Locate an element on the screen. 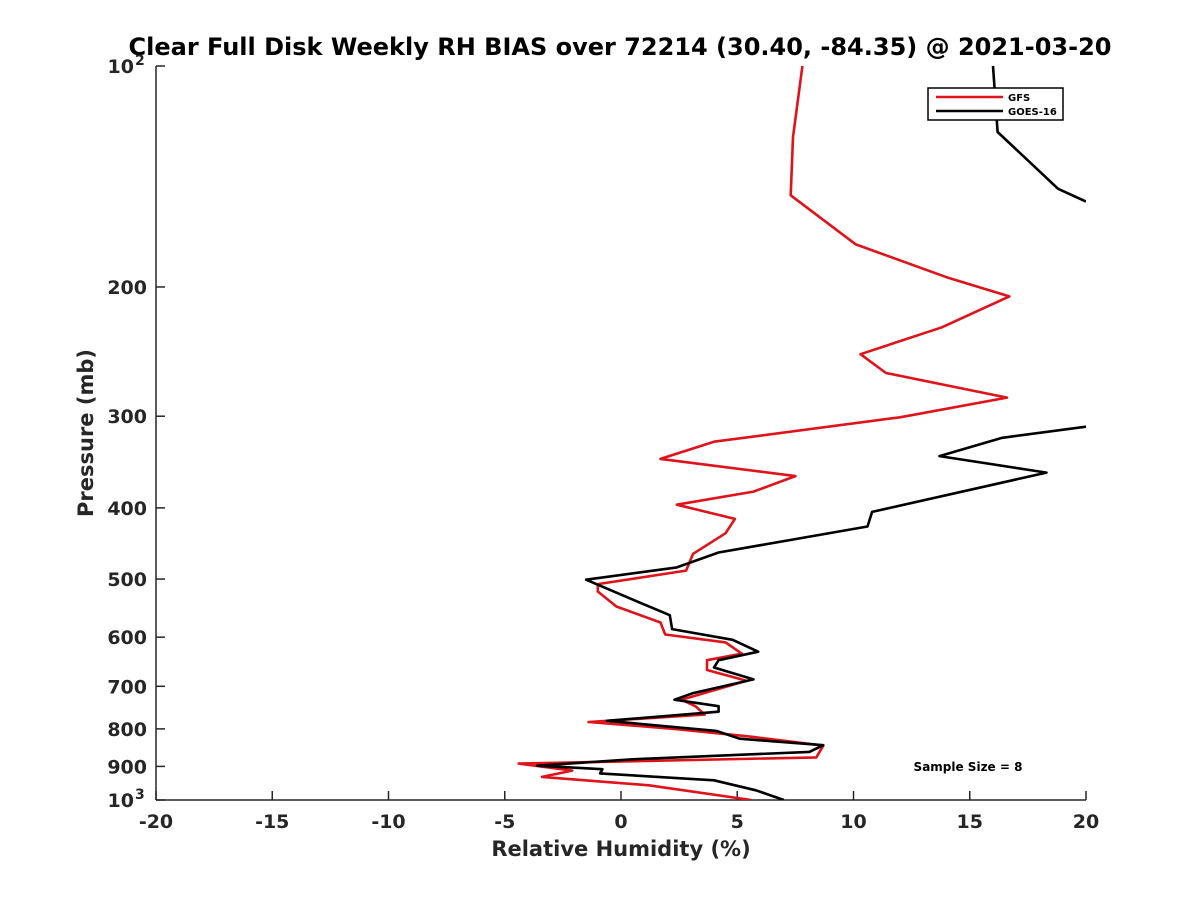 This screenshot has height=900, width=1200. x-tick-label: -20 is located at coordinates (156, 822).